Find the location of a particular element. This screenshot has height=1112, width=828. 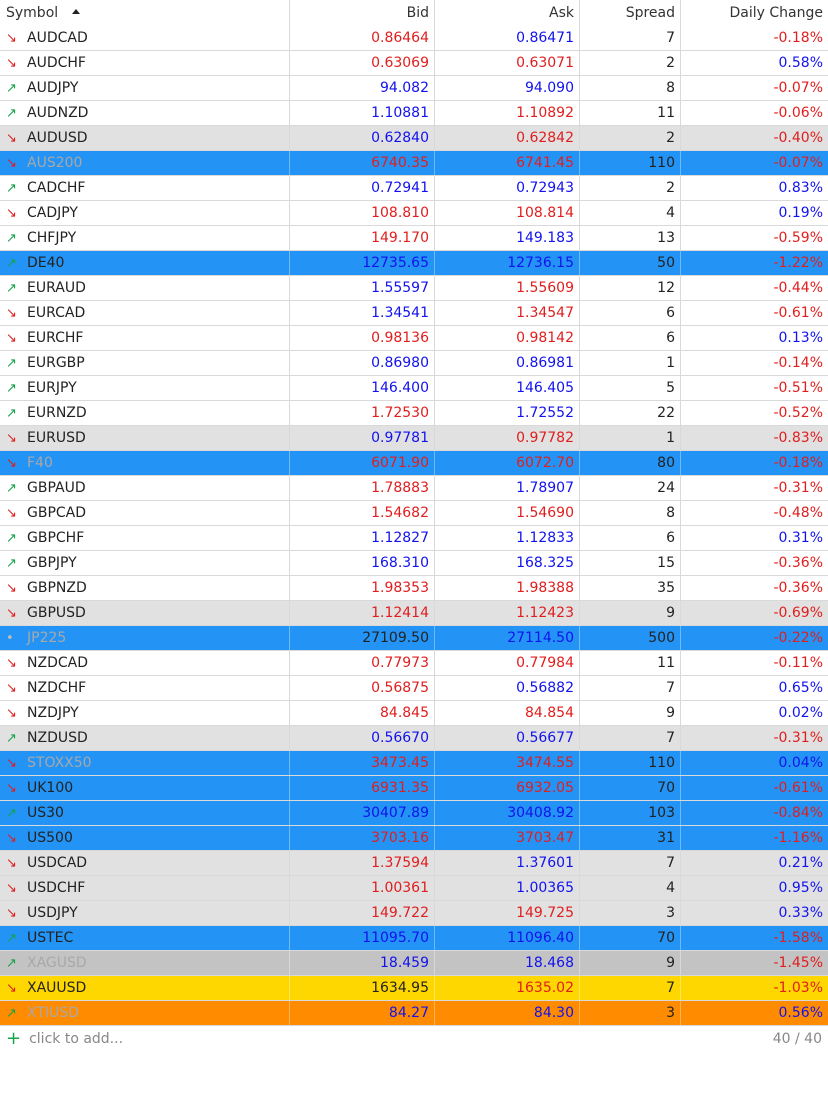

table-row: ↘ UK100 6931.35 6932.05 70 -0.61% is located at coordinates (414, 788).